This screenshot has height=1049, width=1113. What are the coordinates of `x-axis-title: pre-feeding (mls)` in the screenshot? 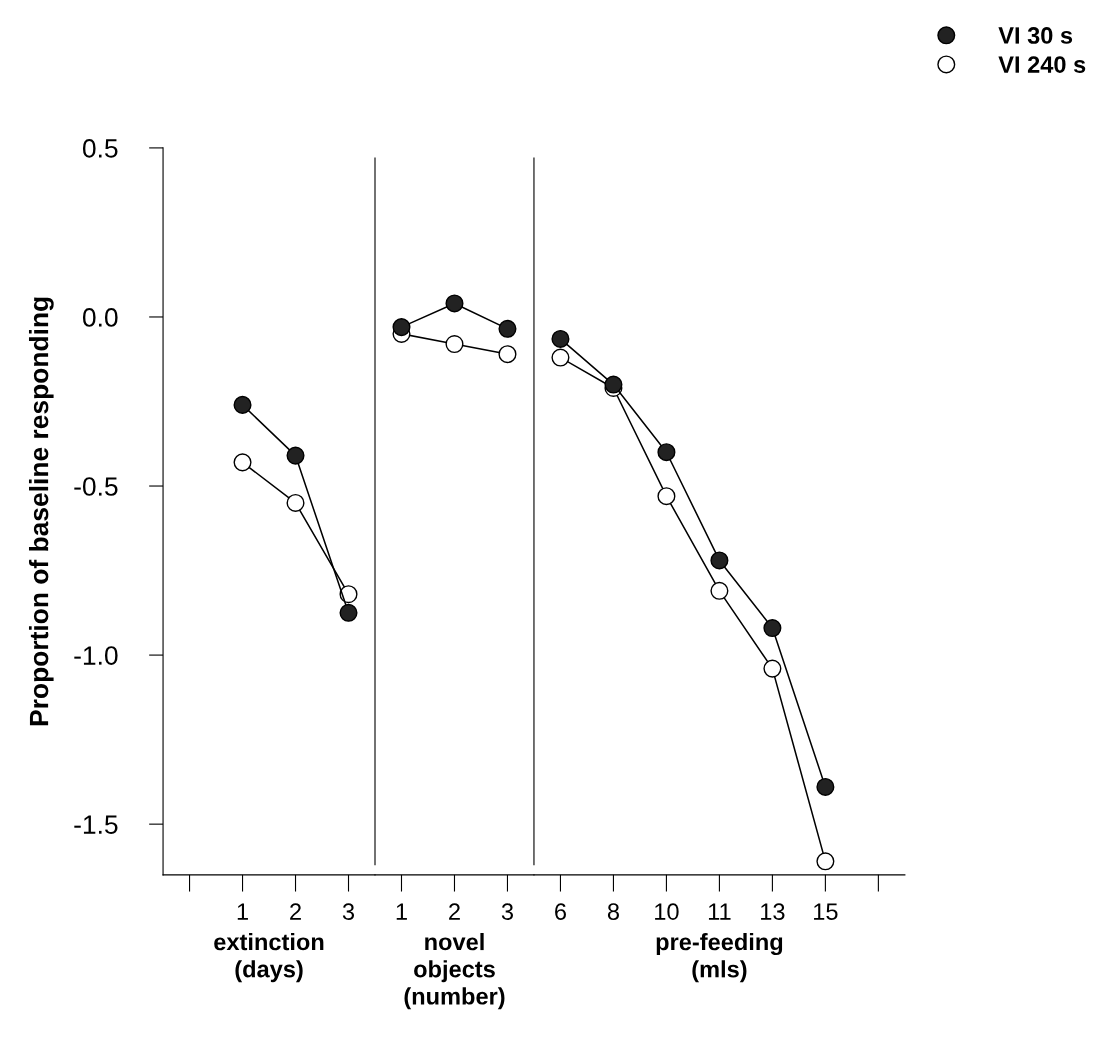 It's located at (719, 957).